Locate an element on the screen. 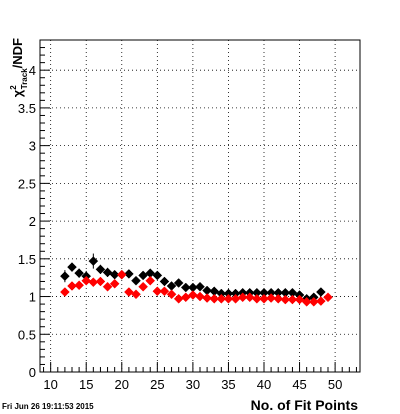 This screenshot has height=414, width=400. y-axis-title-rest: /NDF is located at coordinates (17, 53).